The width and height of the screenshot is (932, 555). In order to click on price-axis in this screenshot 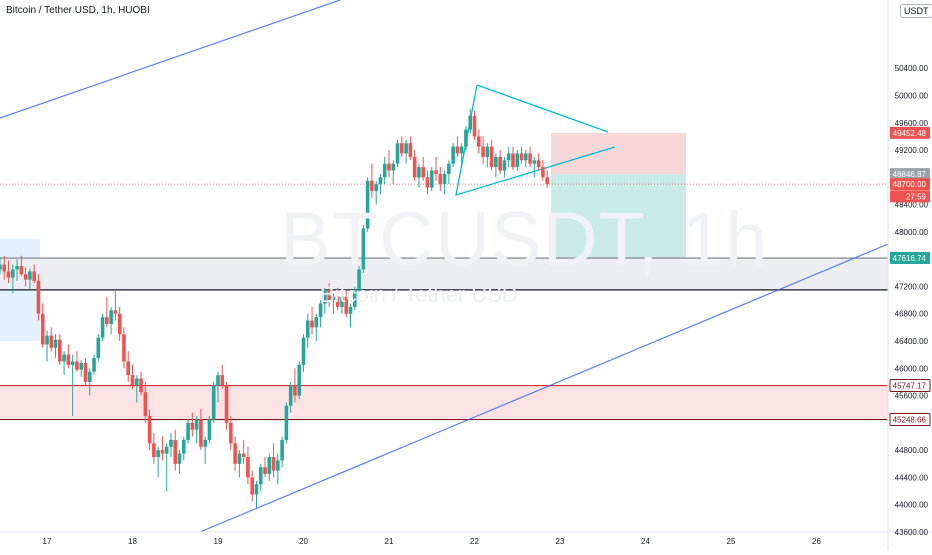, I will do `click(910, 275)`.